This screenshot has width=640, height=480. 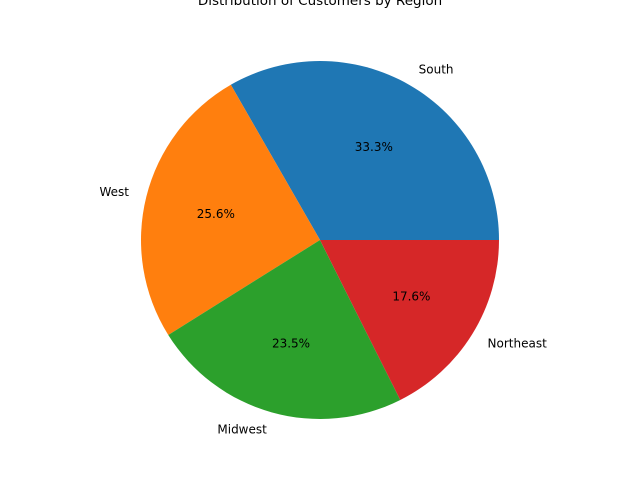 I want to click on slice-percent-northeast: 17.6%, so click(x=411, y=296).